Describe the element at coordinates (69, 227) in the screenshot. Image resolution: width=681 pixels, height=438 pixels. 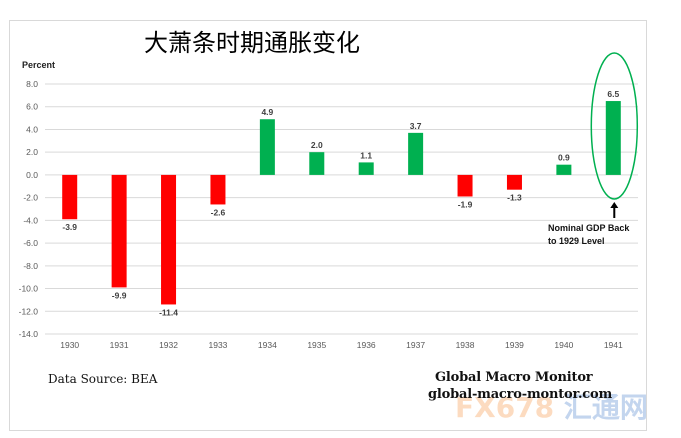
I see `data-label: -3.9` at that location.